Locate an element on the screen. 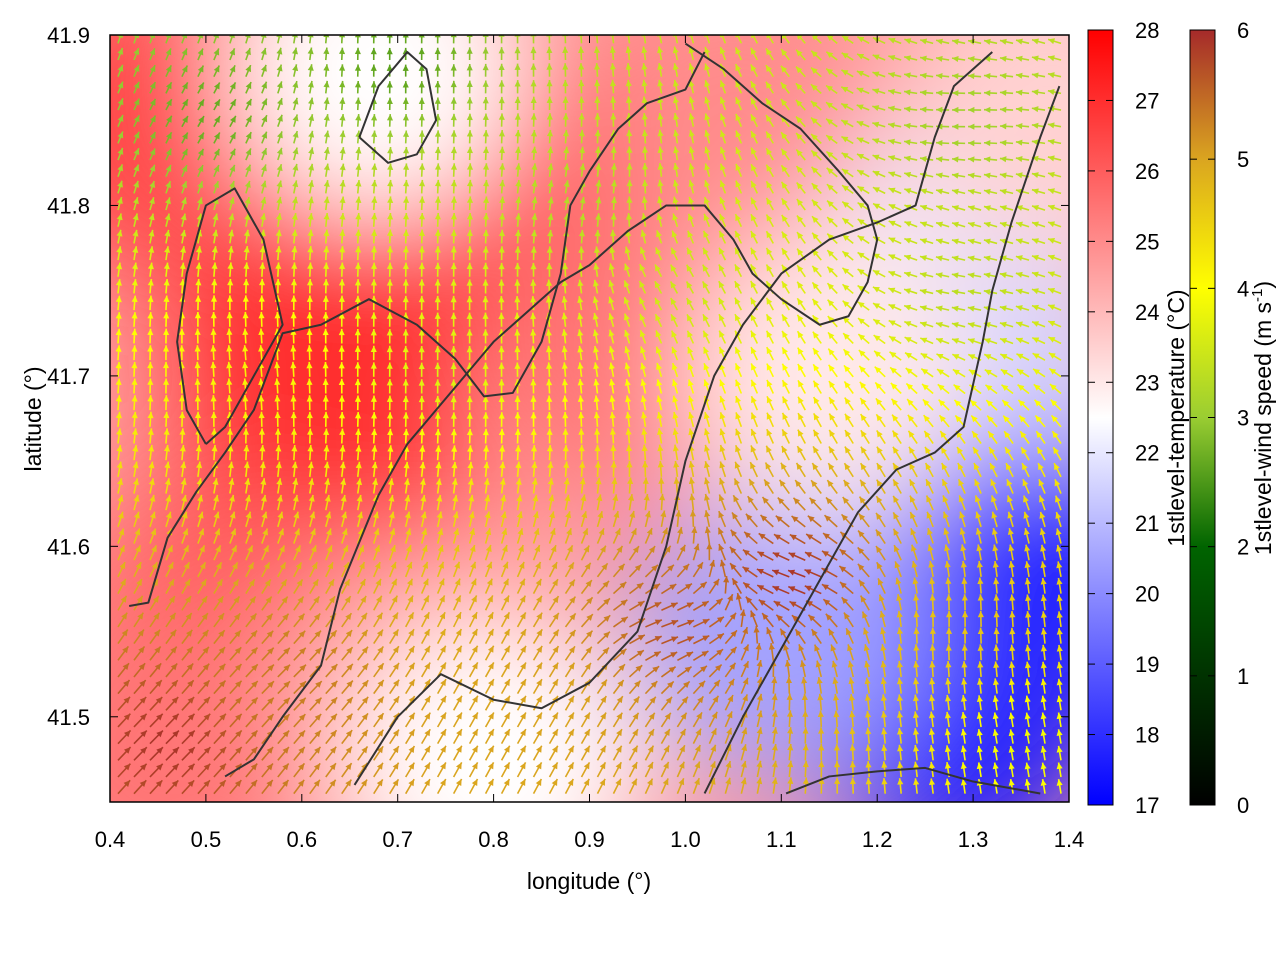  x-axis-title: longitude (°) is located at coordinates (589, 881).